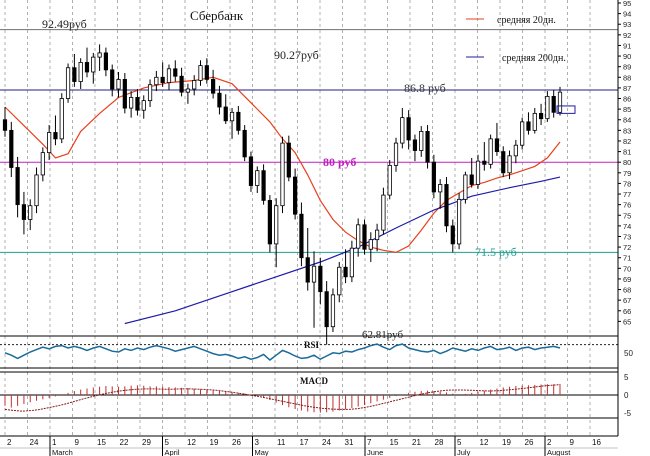 The height and width of the screenshot is (456, 650). I want to click on price-tick-label: 77, so click(627, 194).